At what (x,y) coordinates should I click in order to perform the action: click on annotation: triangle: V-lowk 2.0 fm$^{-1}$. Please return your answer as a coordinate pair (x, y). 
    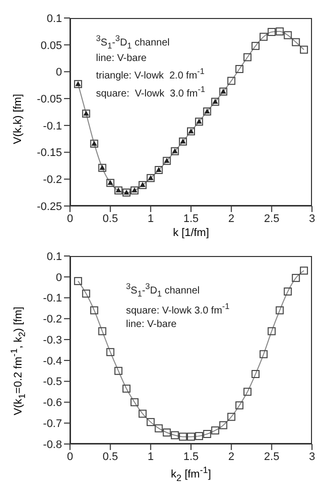
    Looking at the image, I should click on (151, 74).